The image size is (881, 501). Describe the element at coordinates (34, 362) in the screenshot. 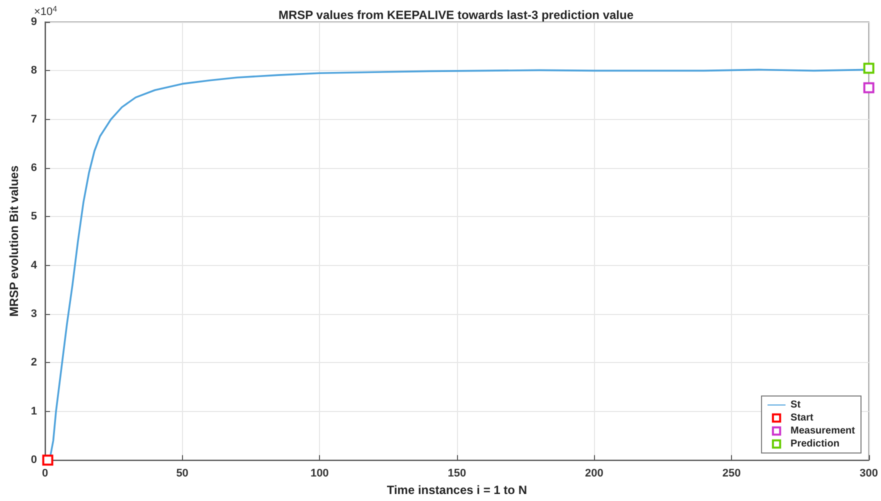

I see `y-tick-label: 2` at that location.